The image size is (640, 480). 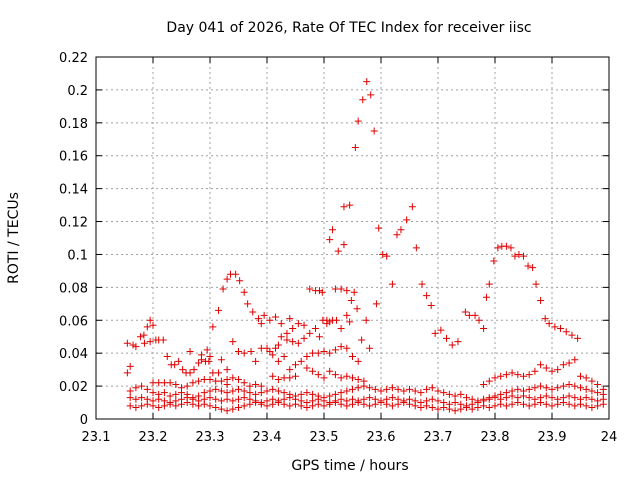 I want to click on x-tick-label: 23.5, so click(x=324, y=437).